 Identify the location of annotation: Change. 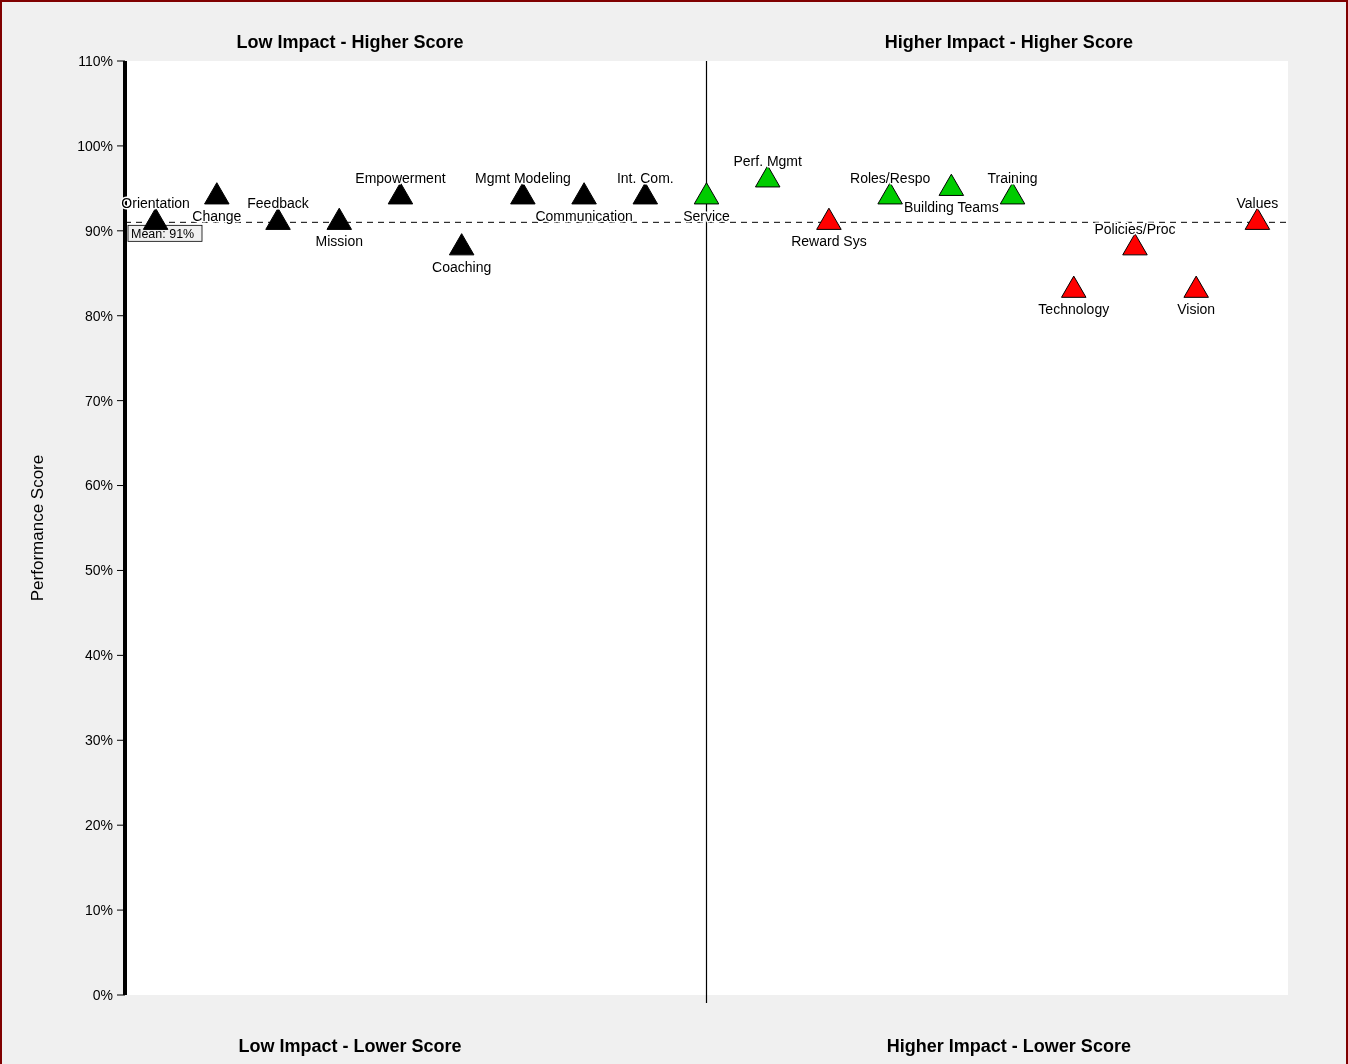
(217, 215).